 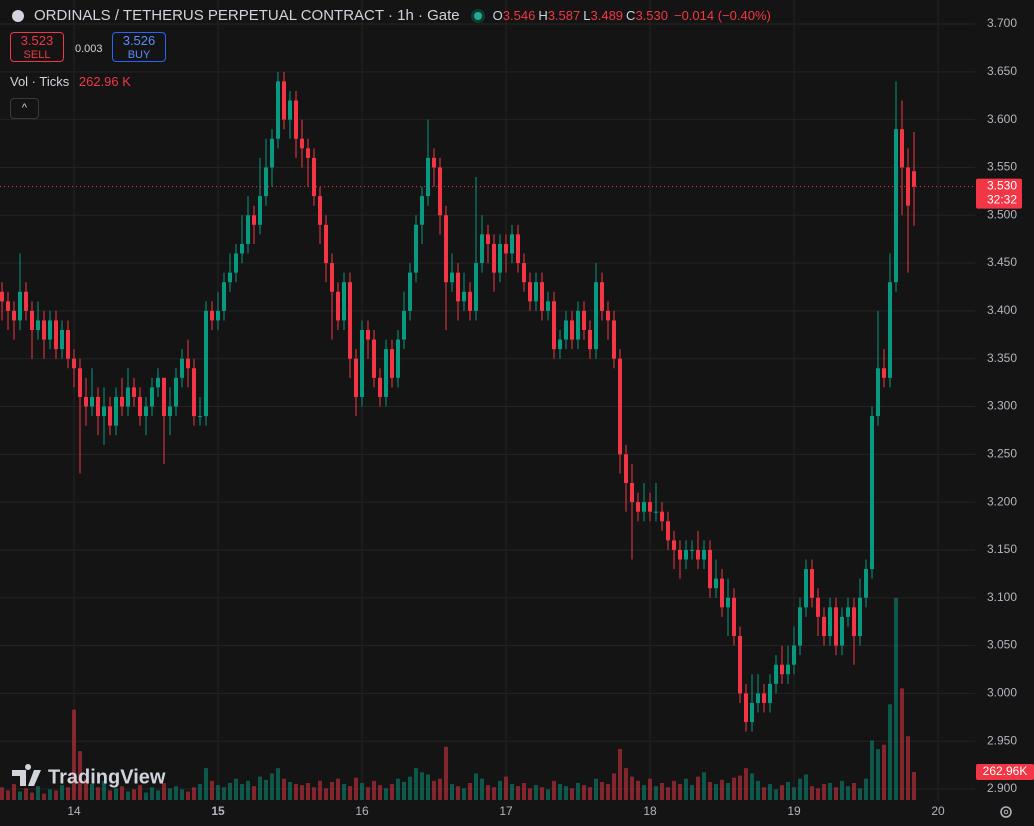 What do you see at coordinates (607, 15) in the screenshot?
I see `ohlc-value: 3.489` at bounding box center [607, 15].